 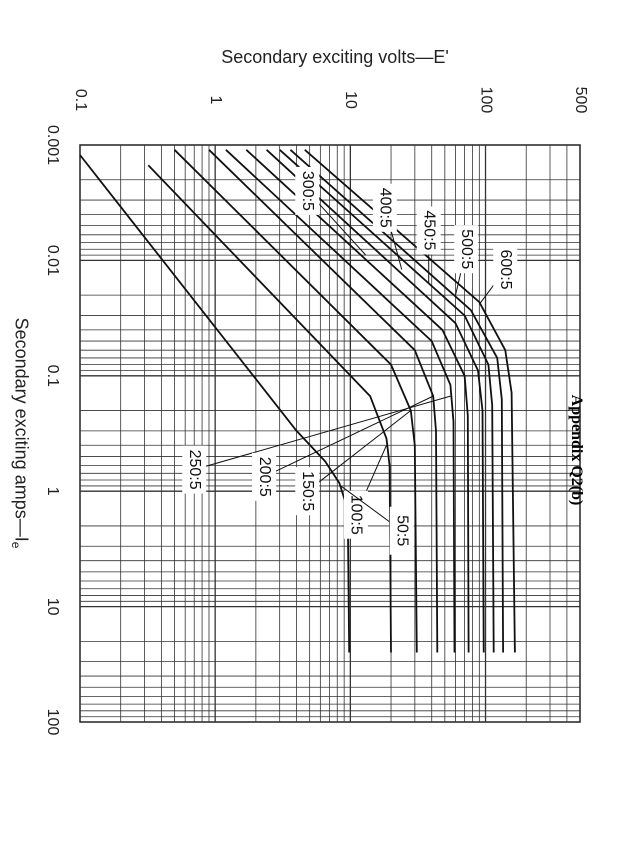 I want to click on curve-label: 400:5, so click(x=385, y=208).